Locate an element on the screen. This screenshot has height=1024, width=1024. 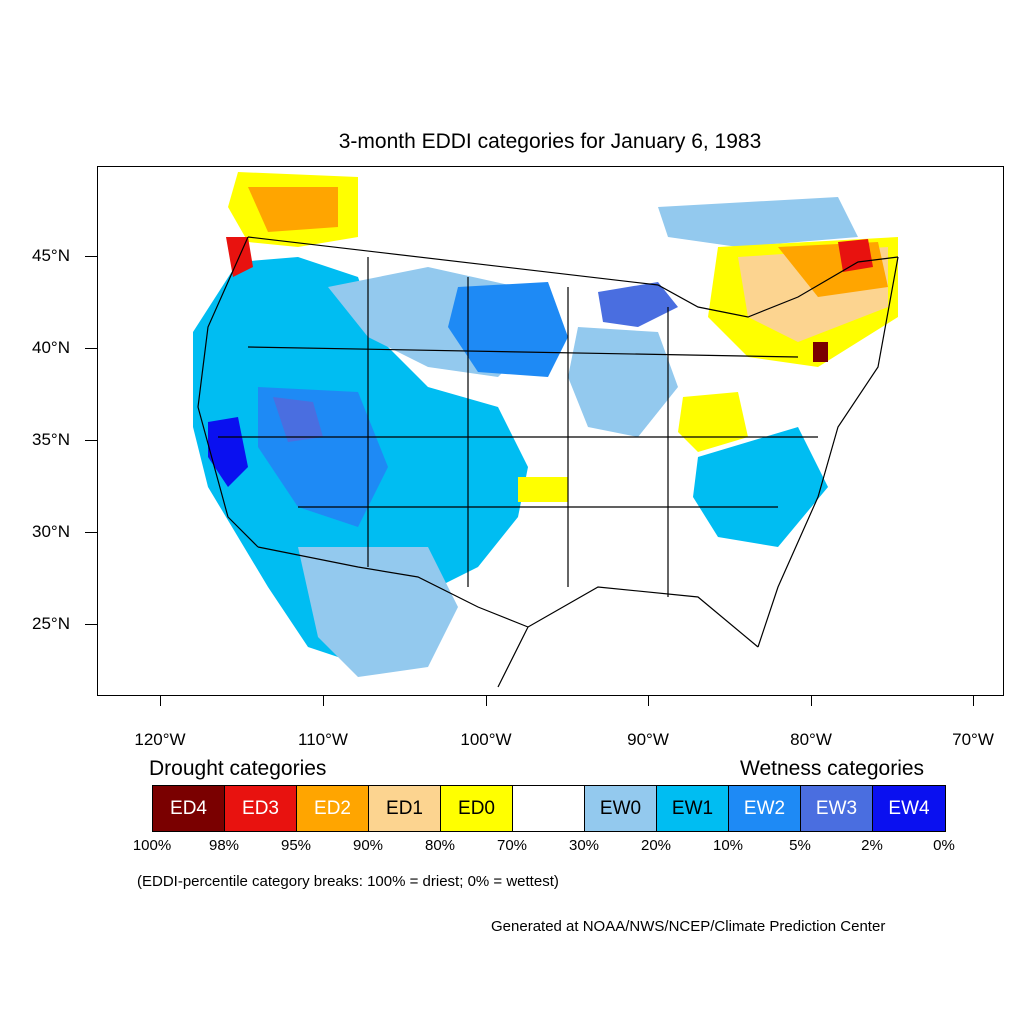
percent-label: 10% is located at coordinates (728, 845).